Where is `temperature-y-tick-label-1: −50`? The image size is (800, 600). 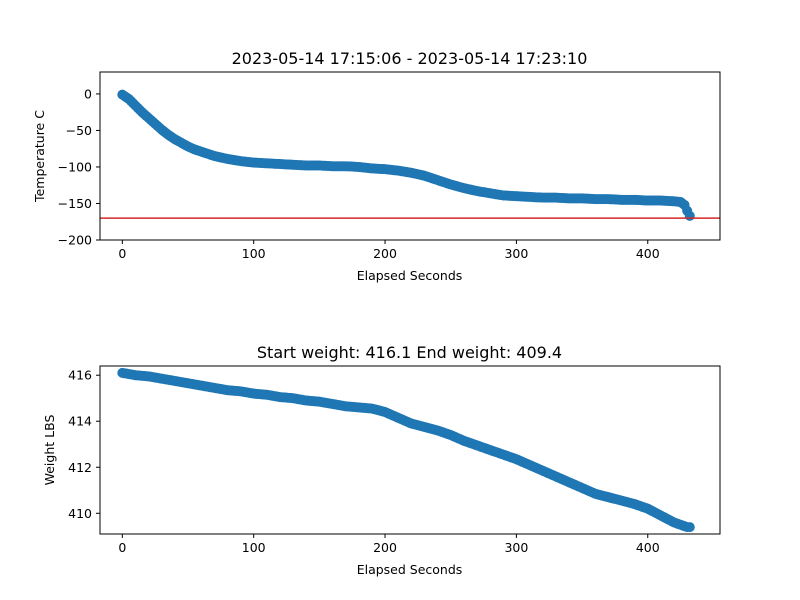
temperature-y-tick-label-1: −50 is located at coordinates (79, 130).